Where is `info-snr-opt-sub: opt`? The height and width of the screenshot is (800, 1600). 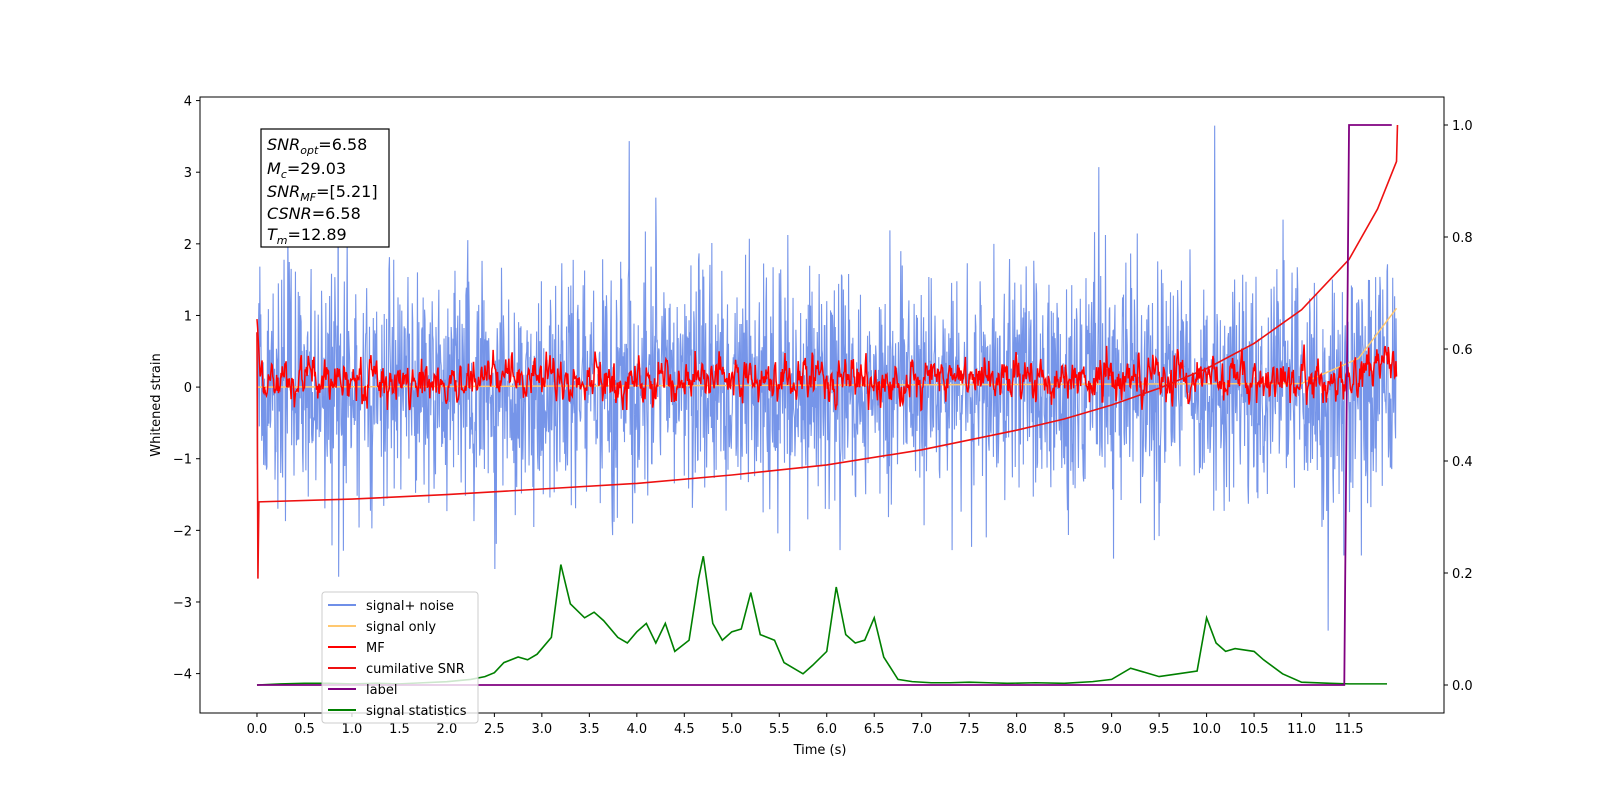 info-snr-opt-sub: opt is located at coordinates (309, 150).